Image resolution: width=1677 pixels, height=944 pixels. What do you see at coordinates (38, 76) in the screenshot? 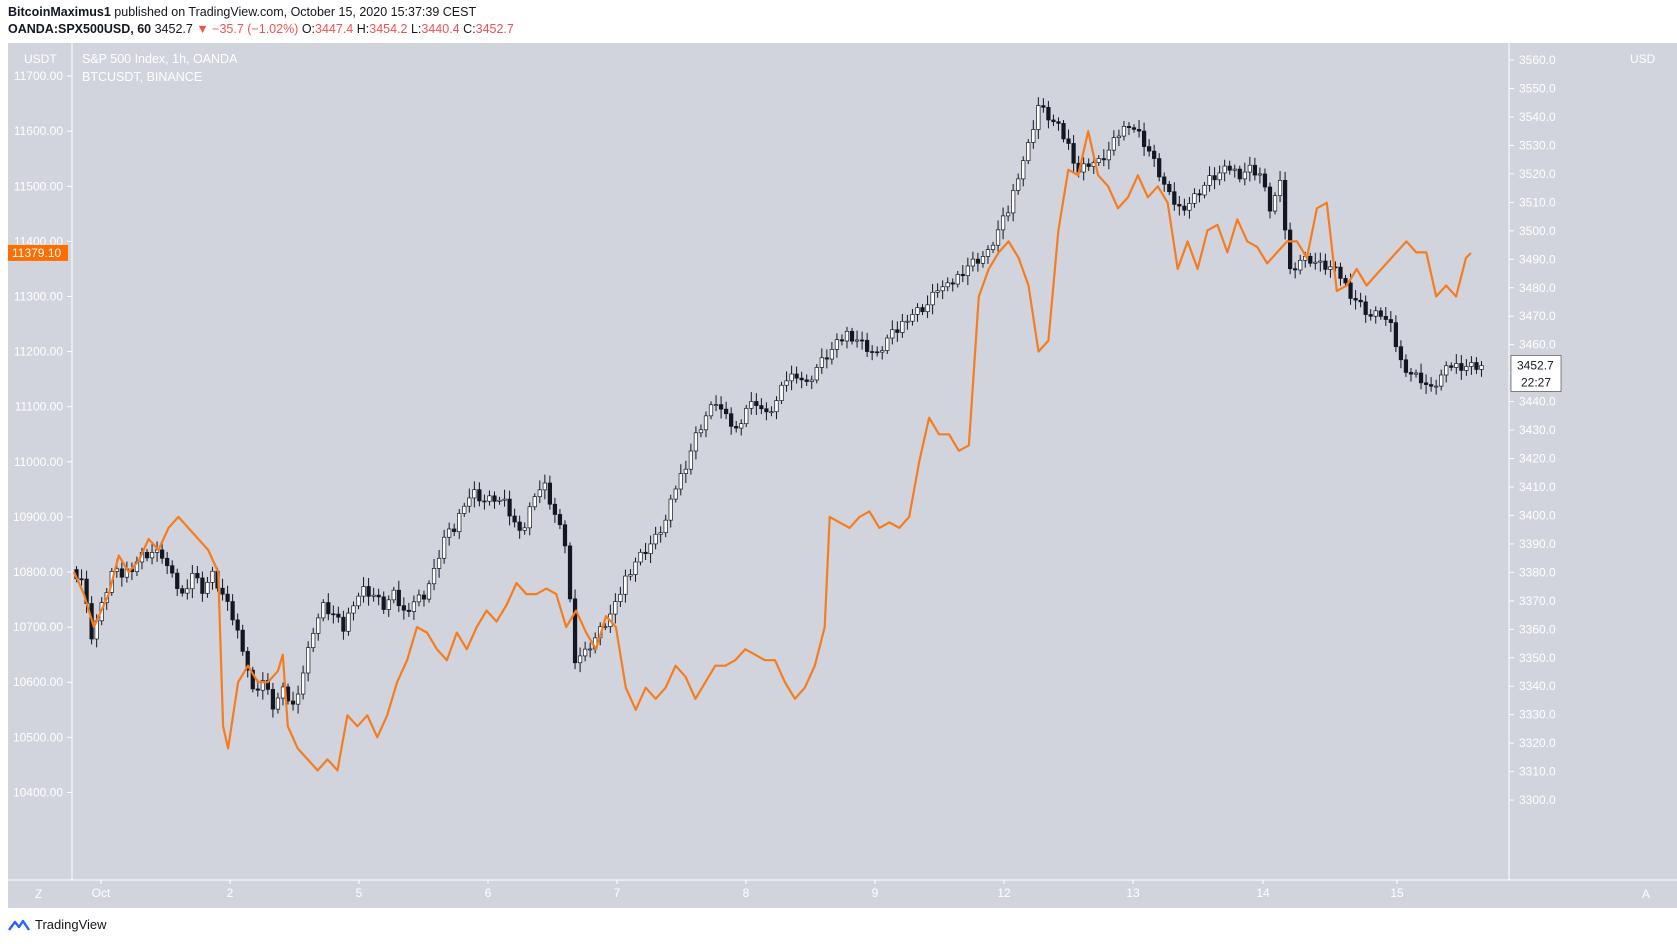
I see `left-tick-label: 11700.00` at bounding box center [38, 76].